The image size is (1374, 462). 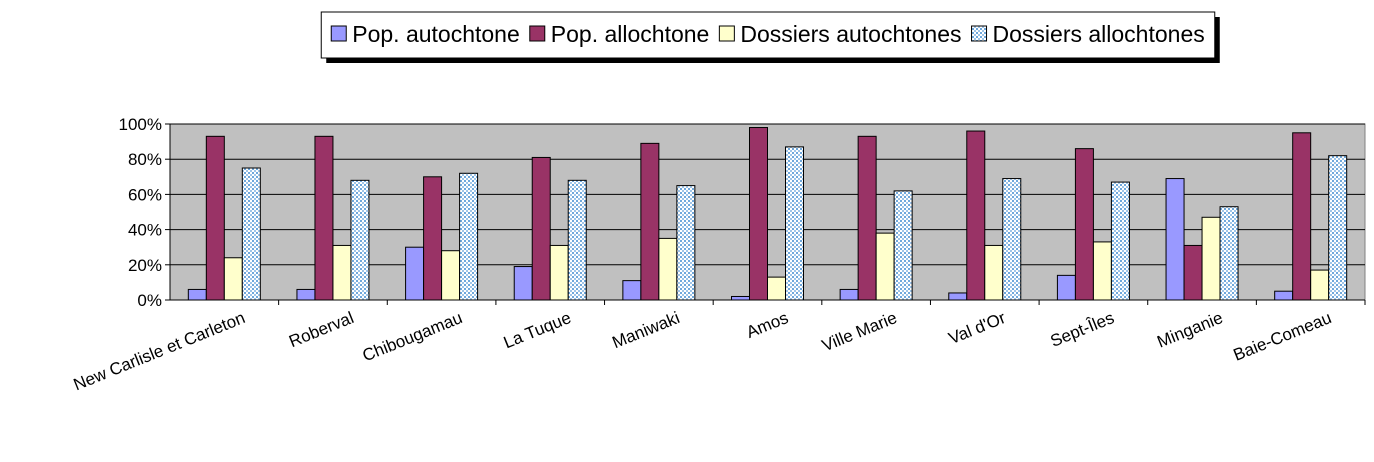 What do you see at coordinates (859, 331) in the screenshot?
I see `x-tick-label: Ville Marie` at bounding box center [859, 331].